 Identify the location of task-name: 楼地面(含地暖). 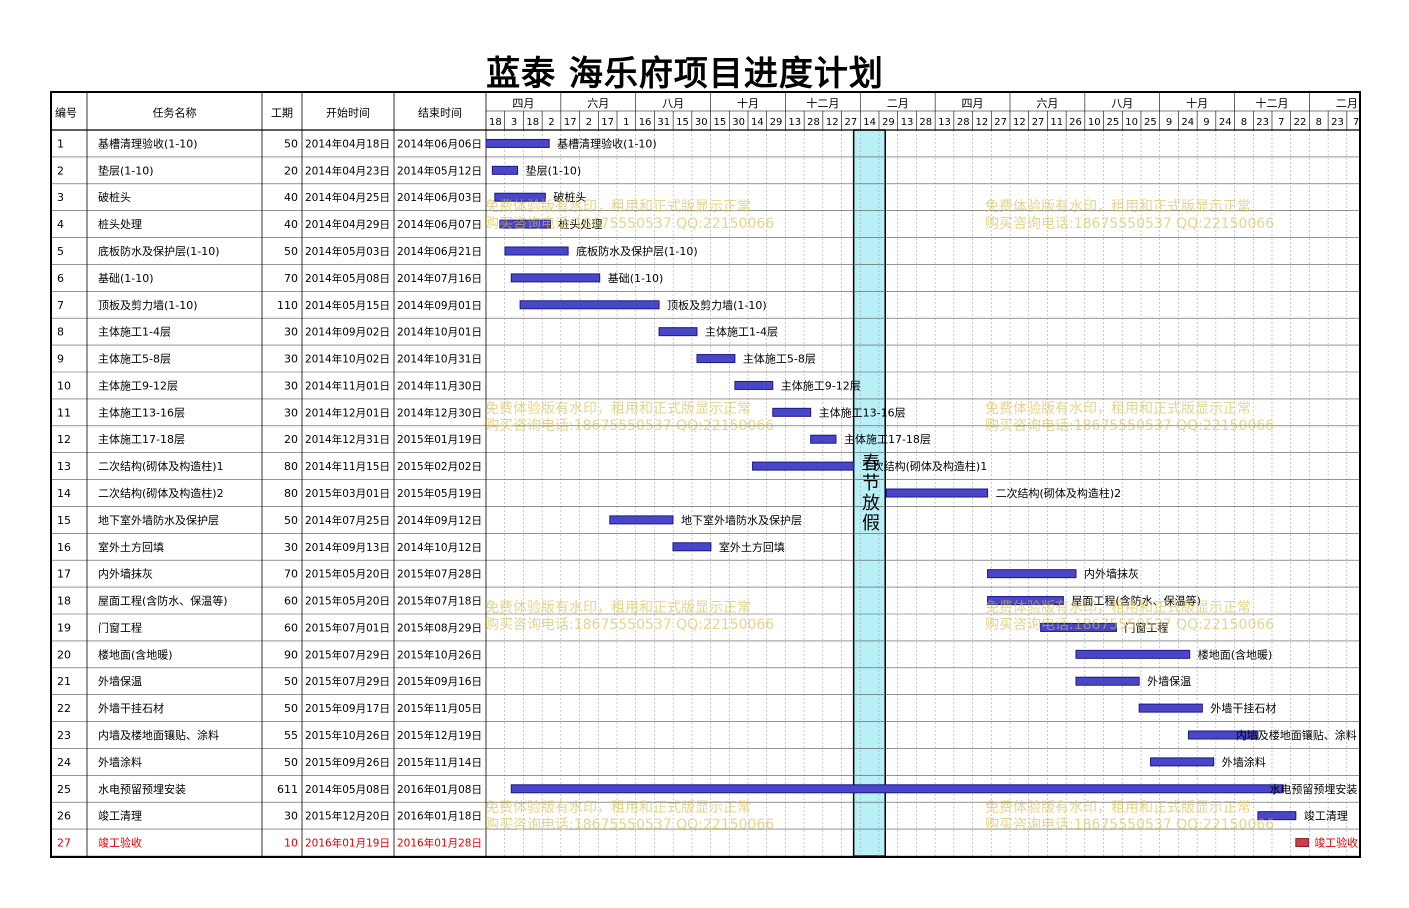
(135, 654).